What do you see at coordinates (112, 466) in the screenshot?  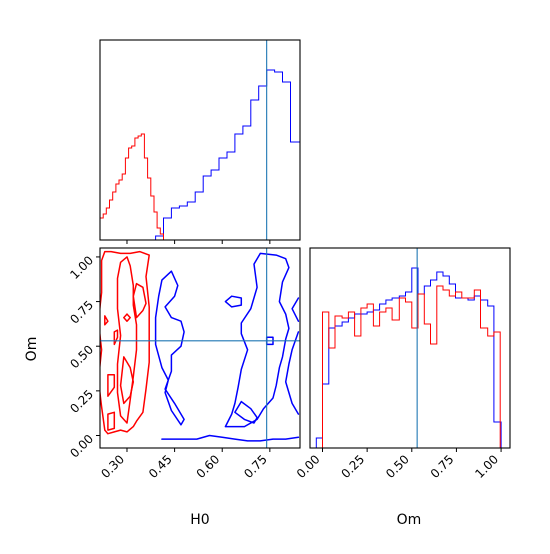 I see `h0-tick-label: 0.30` at bounding box center [112, 466].